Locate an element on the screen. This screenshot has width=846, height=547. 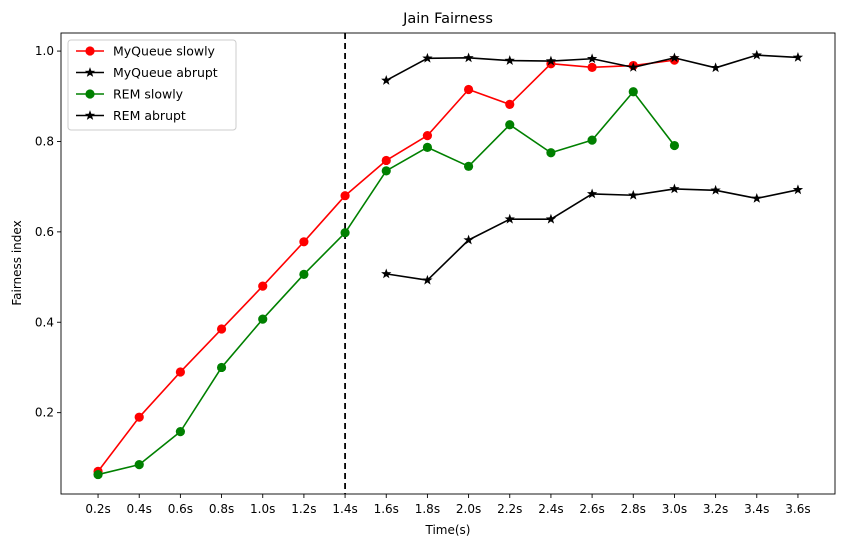
legend-item: REM abrupt is located at coordinates (131, 115).